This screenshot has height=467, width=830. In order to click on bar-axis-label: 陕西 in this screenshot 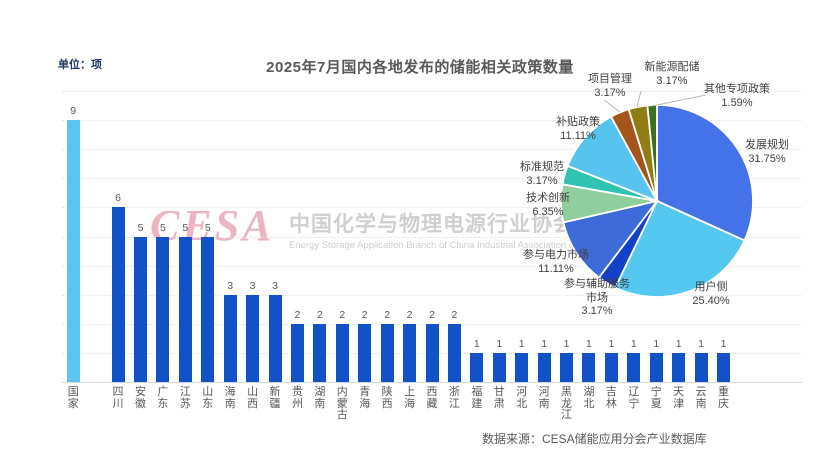, I will do `click(387, 398)`.